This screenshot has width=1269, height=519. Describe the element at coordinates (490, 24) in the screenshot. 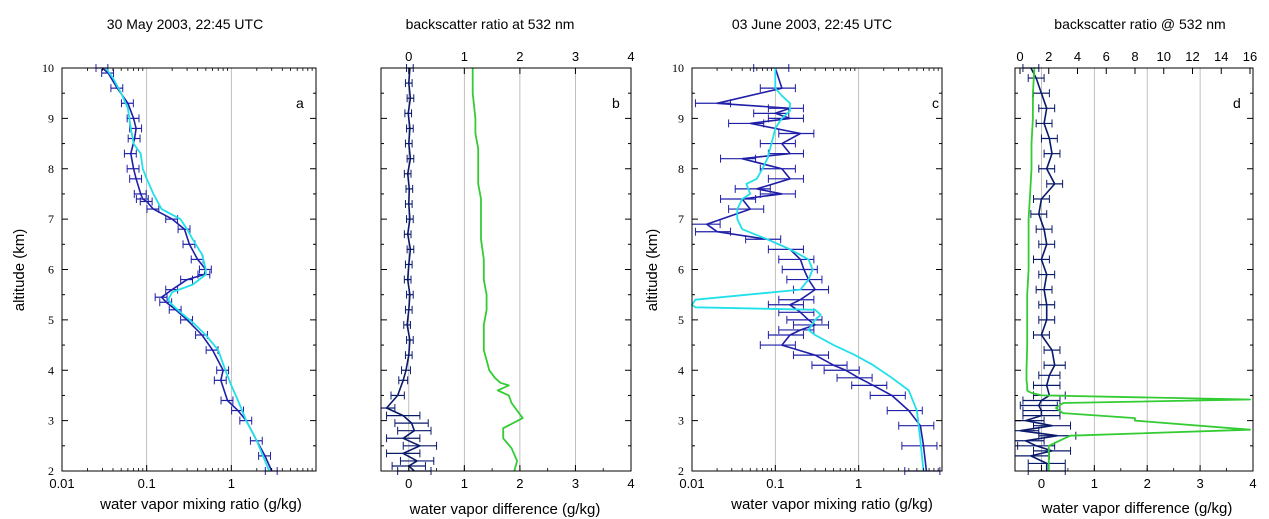

I see `panel-b-title: backscatter ratio at 532 nm` at that location.